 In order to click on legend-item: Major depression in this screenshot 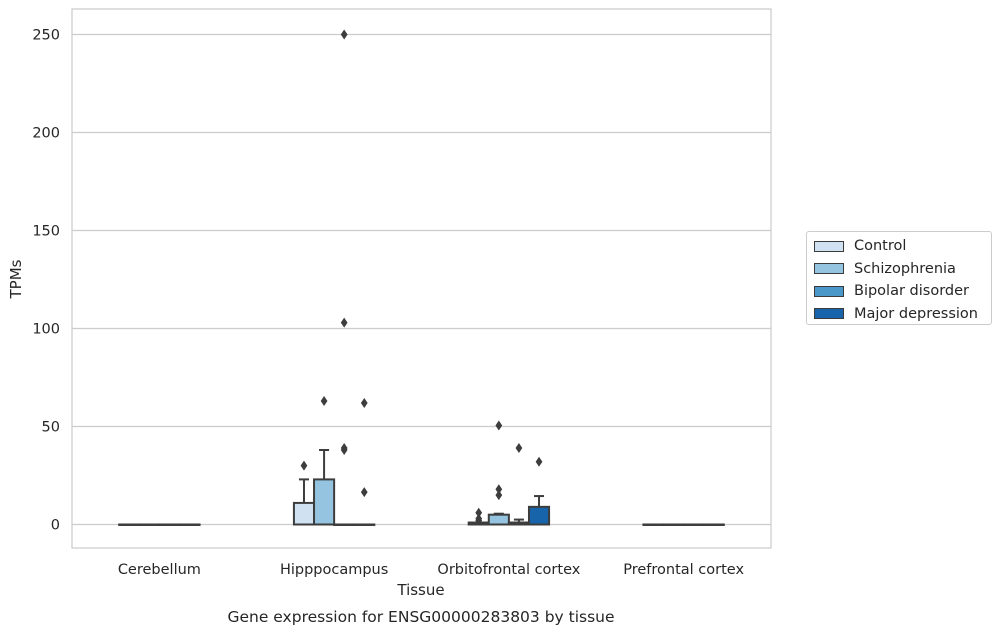, I will do `click(896, 314)`.